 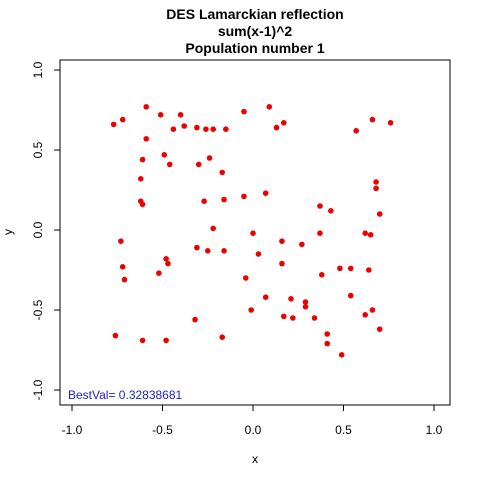 What do you see at coordinates (38, 69) in the screenshot?
I see `y-tick-label: 1.0` at bounding box center [38, 69].